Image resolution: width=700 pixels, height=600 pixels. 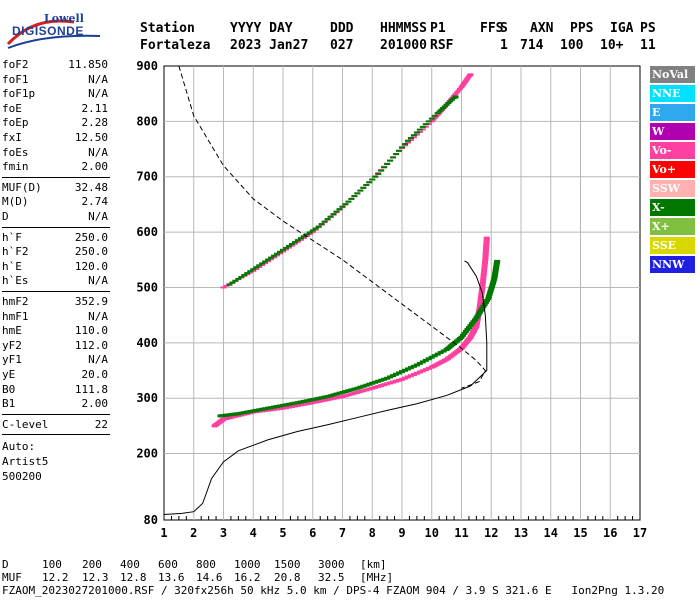 What do you see at coordinates (15, 202) in the screenshot?
I see `param-label: M(D)` at bounding box center [15, 202].